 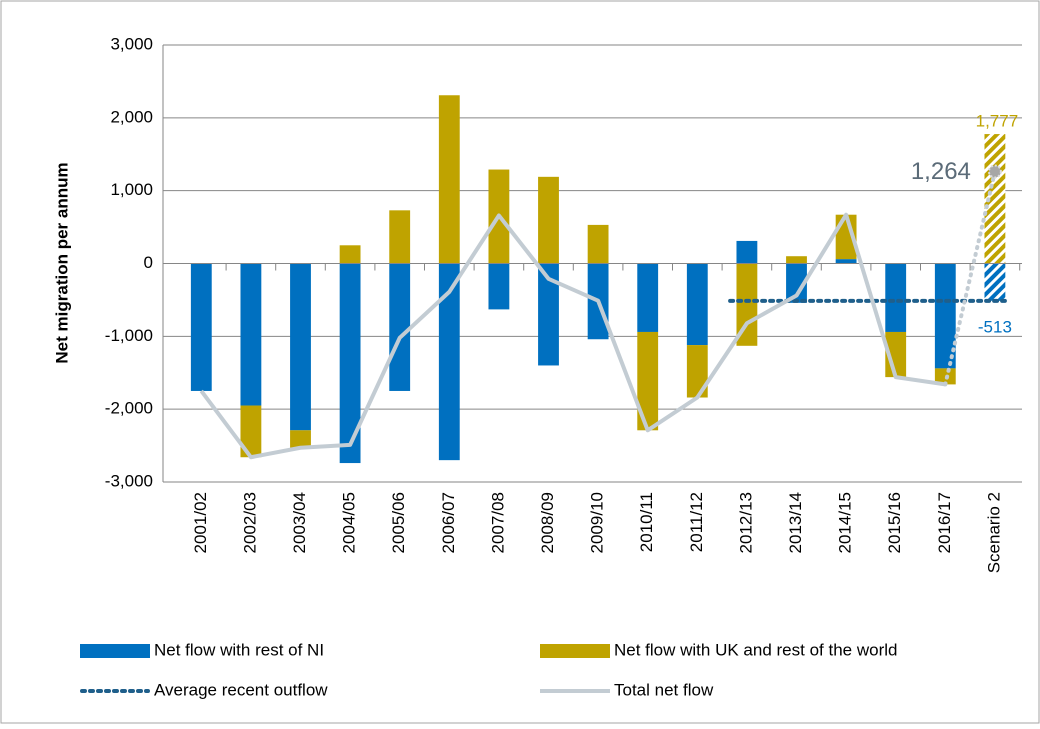 What do you see at coordinates (597, 522) in the screenshot?
I see `x-tick-label: 2009/10` at bounding box center [597, 522].